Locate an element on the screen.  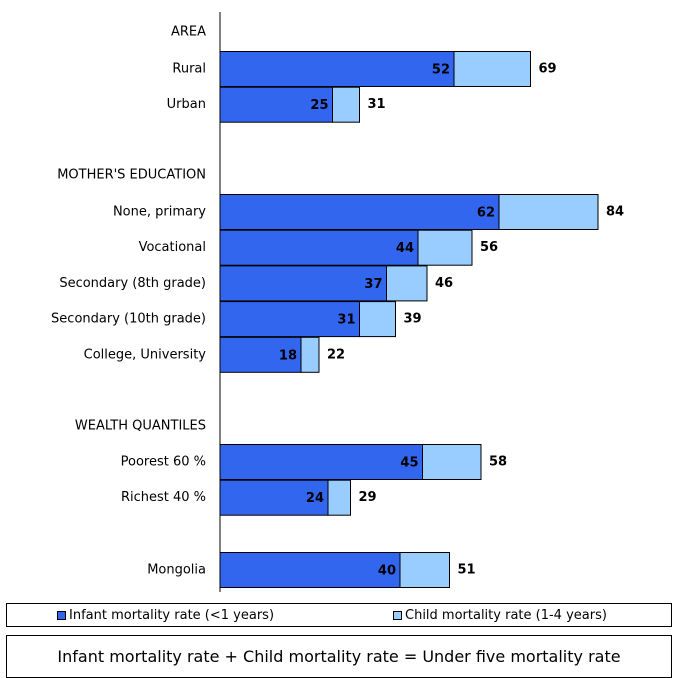
legend-label-infant: Infant mortality rate (<1 years) is located at coordinates (172, 615).